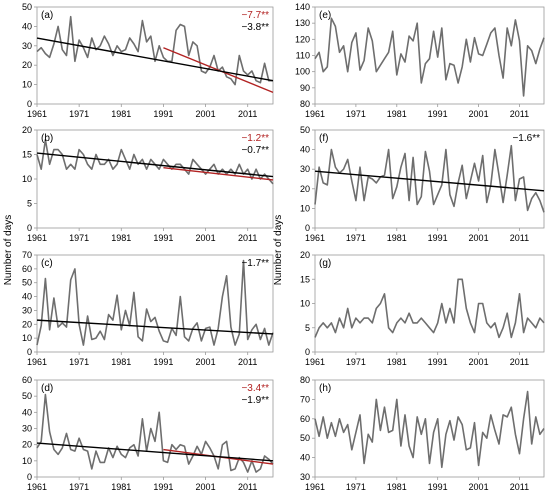 The width and height of the screenshot is (550, 501). I want to click on trend-annotation: −0.7**, so click(255, 150).